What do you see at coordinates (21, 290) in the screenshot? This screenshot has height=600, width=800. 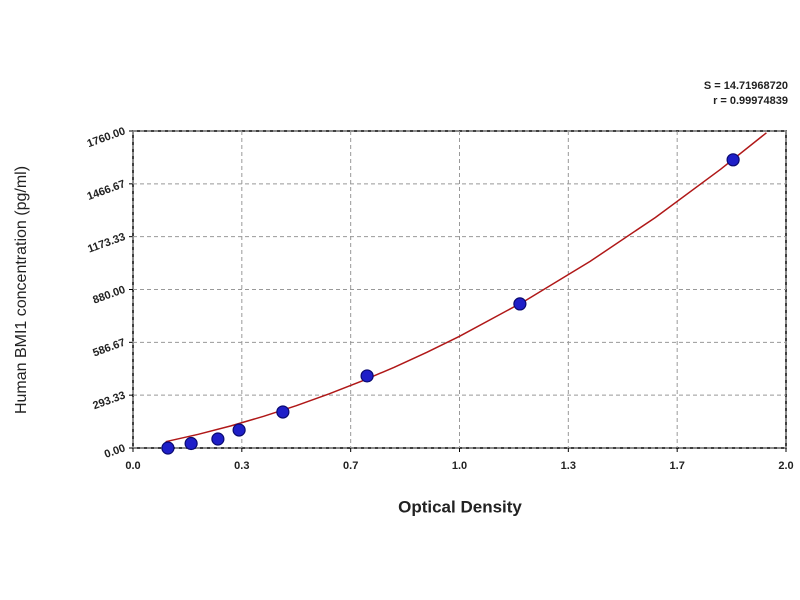 I see `y-axis-label: Human BMI1 concentration (pg/ml)` at bounding box center [21, 290].